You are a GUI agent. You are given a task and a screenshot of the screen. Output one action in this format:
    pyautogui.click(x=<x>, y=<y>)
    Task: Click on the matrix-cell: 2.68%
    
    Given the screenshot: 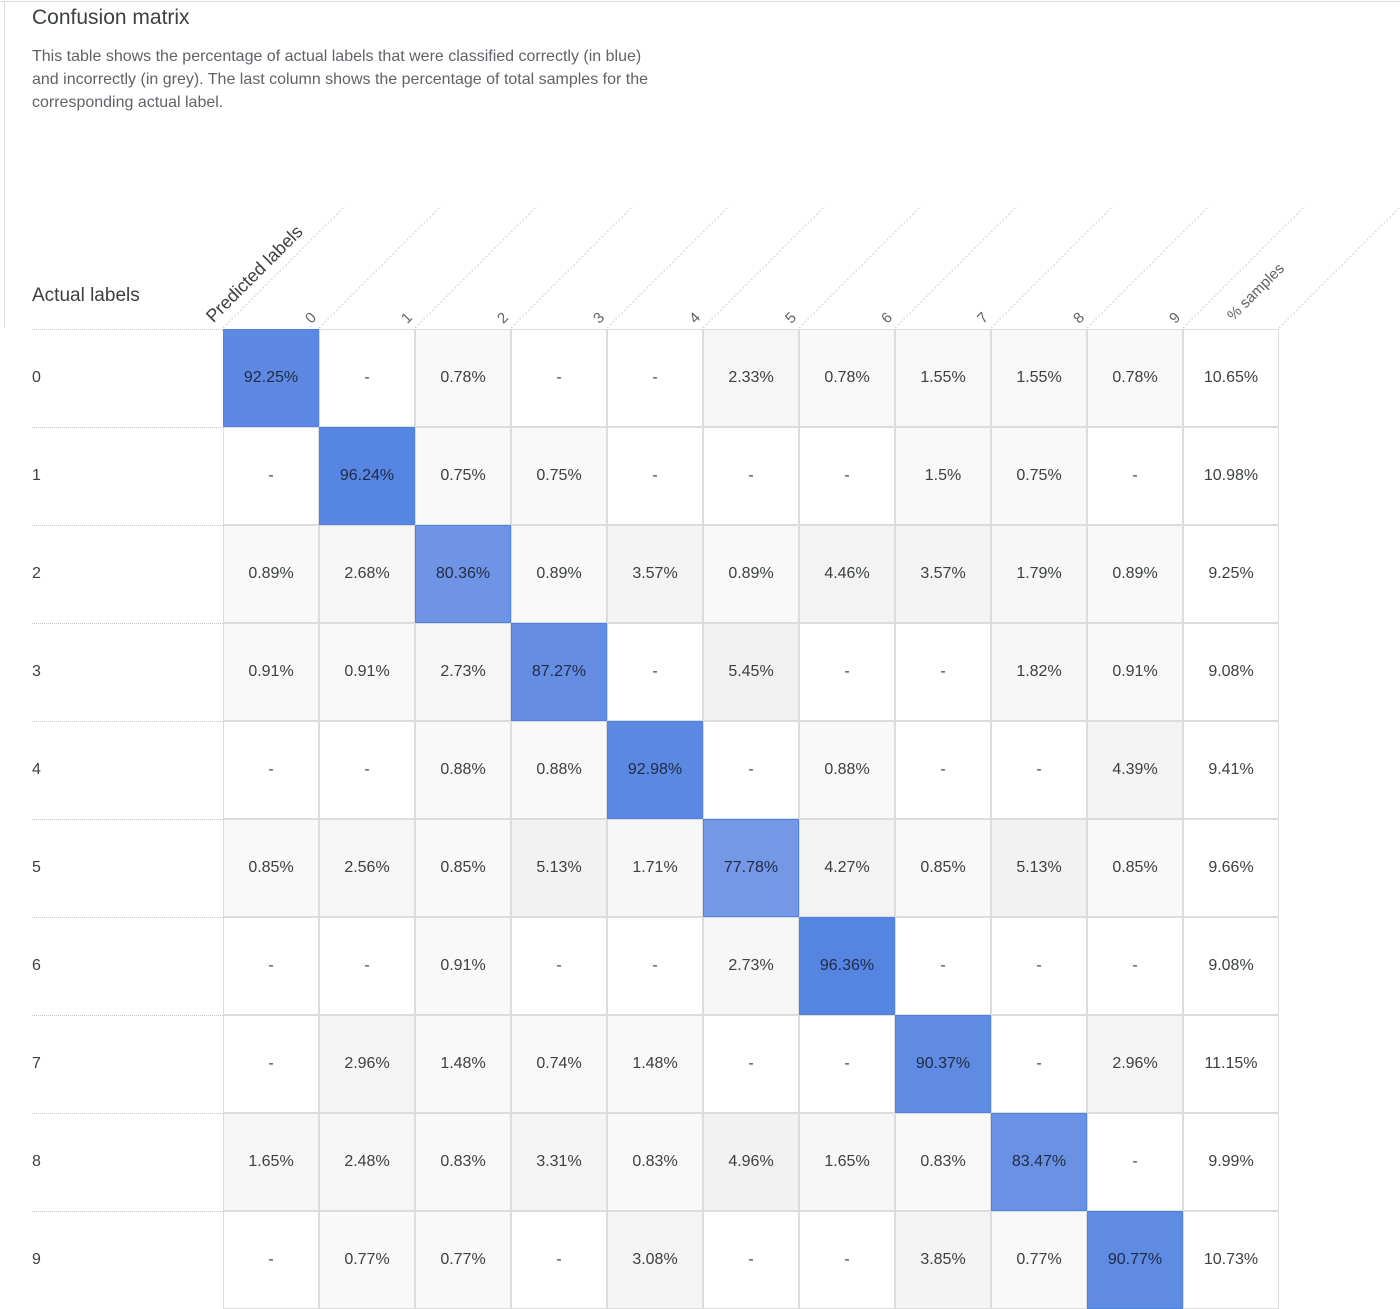 What is the action you would take?
    pyautogui.click(x=367, y=574)
    